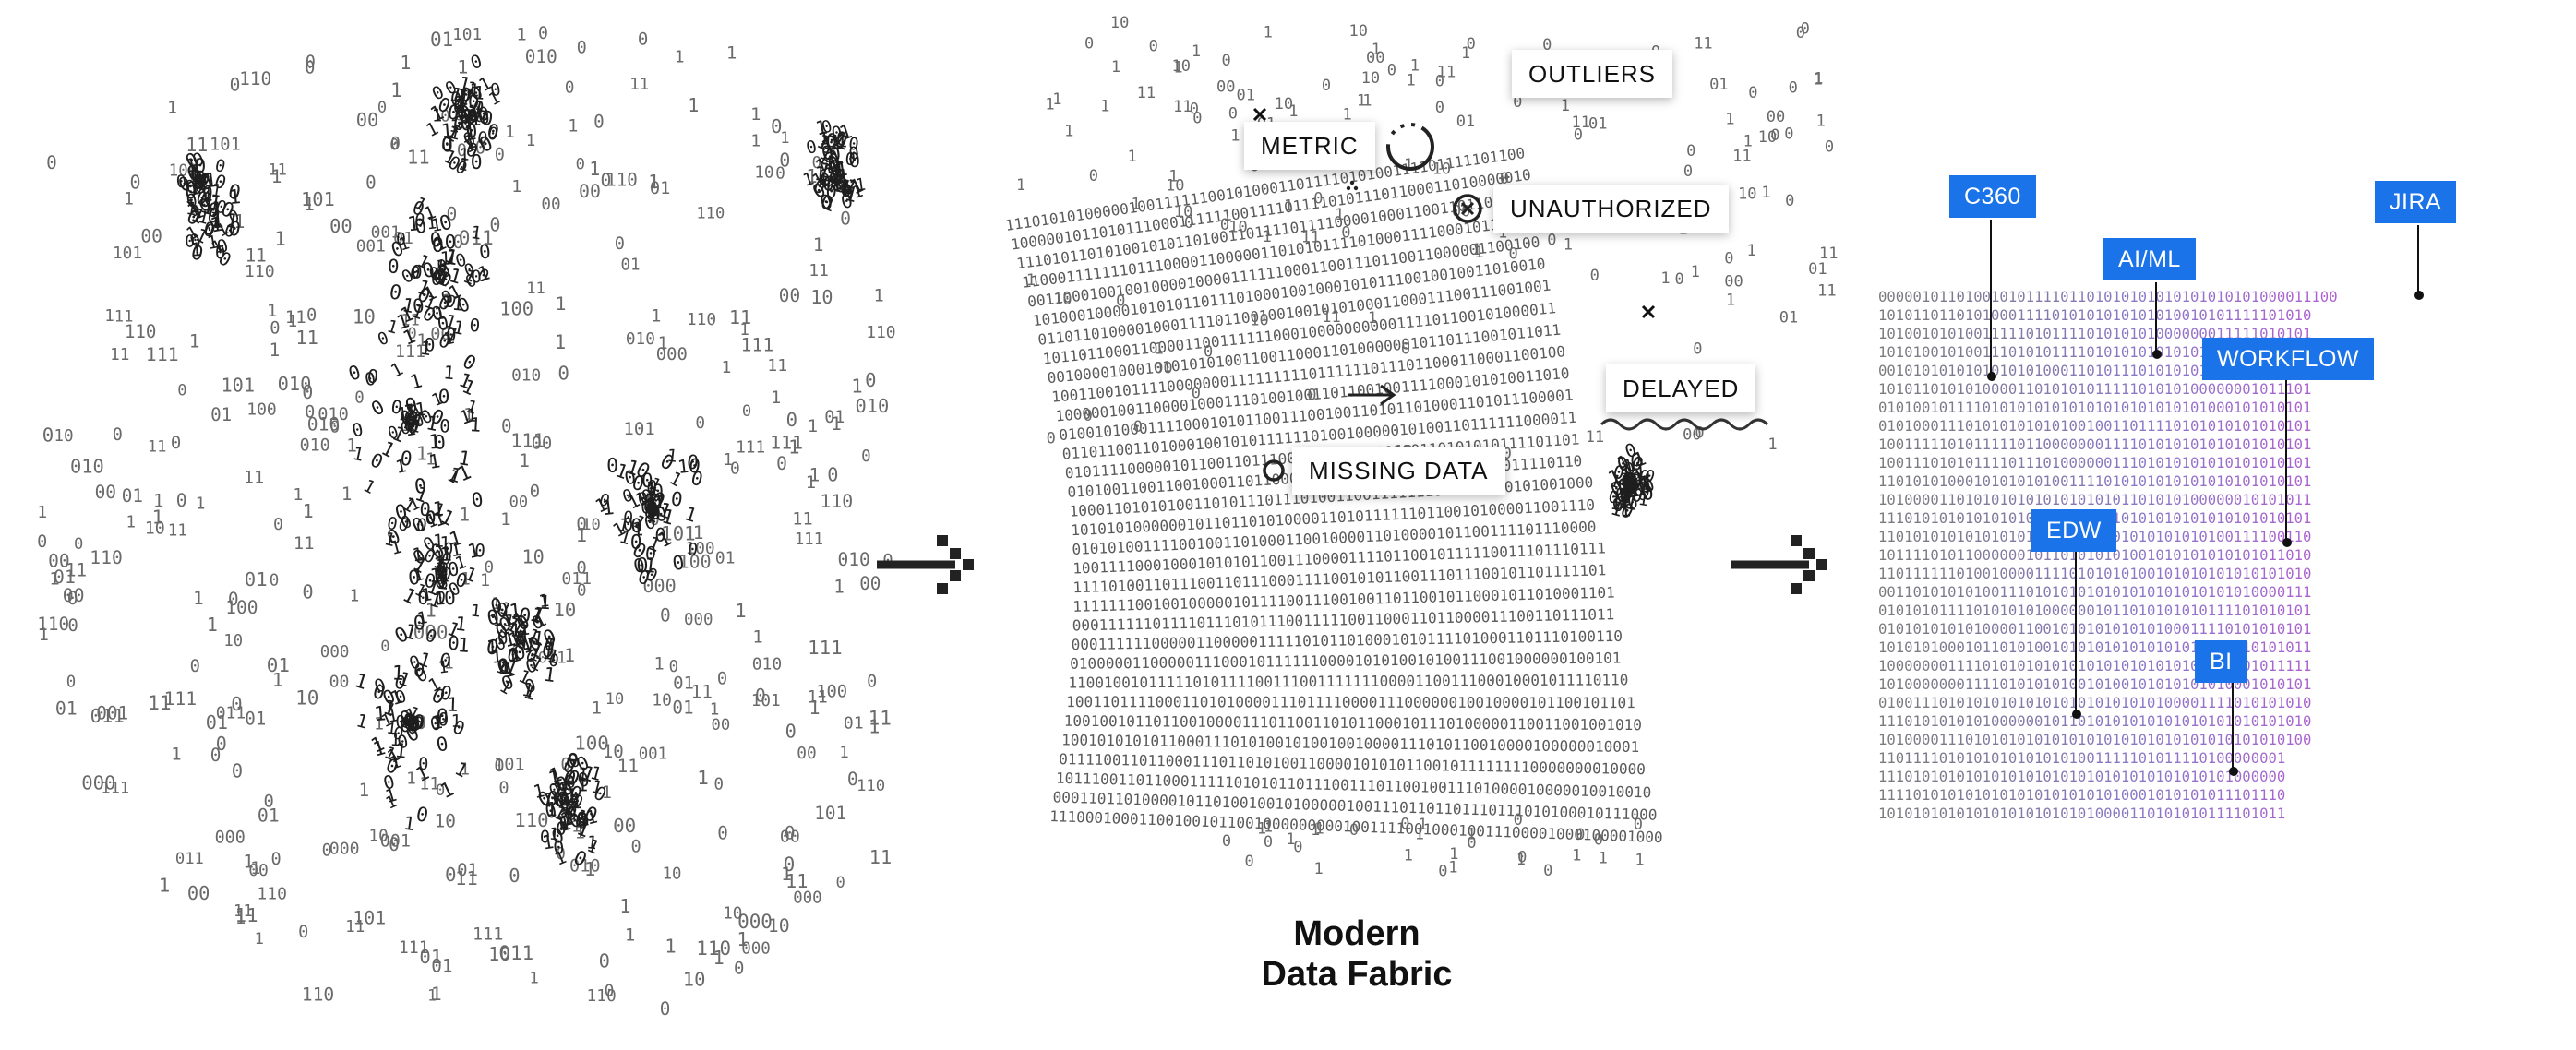 The height and width of the screenshot is (1050, 2576). I want to click on edw-anchor-dot, so click(2077, 714).